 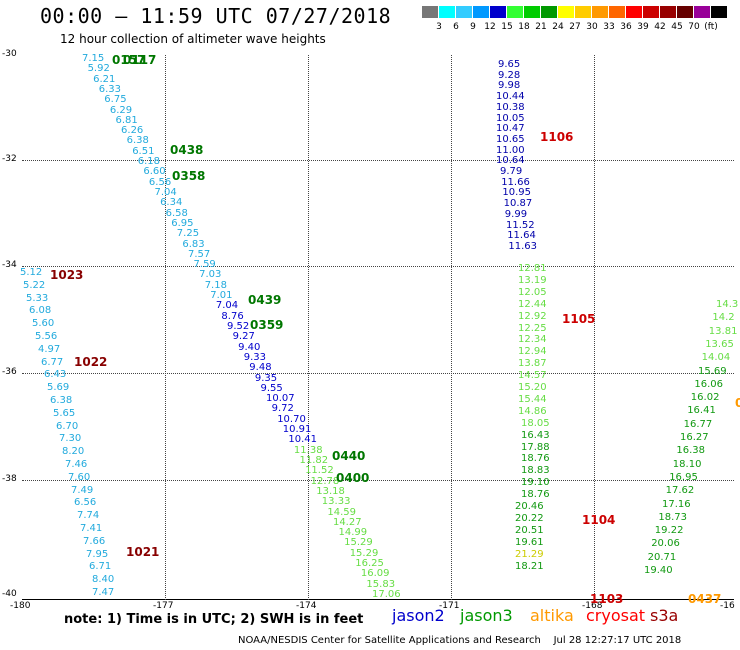 I want to click on diag-track-value: 6.95, so click(x=182, y=223).